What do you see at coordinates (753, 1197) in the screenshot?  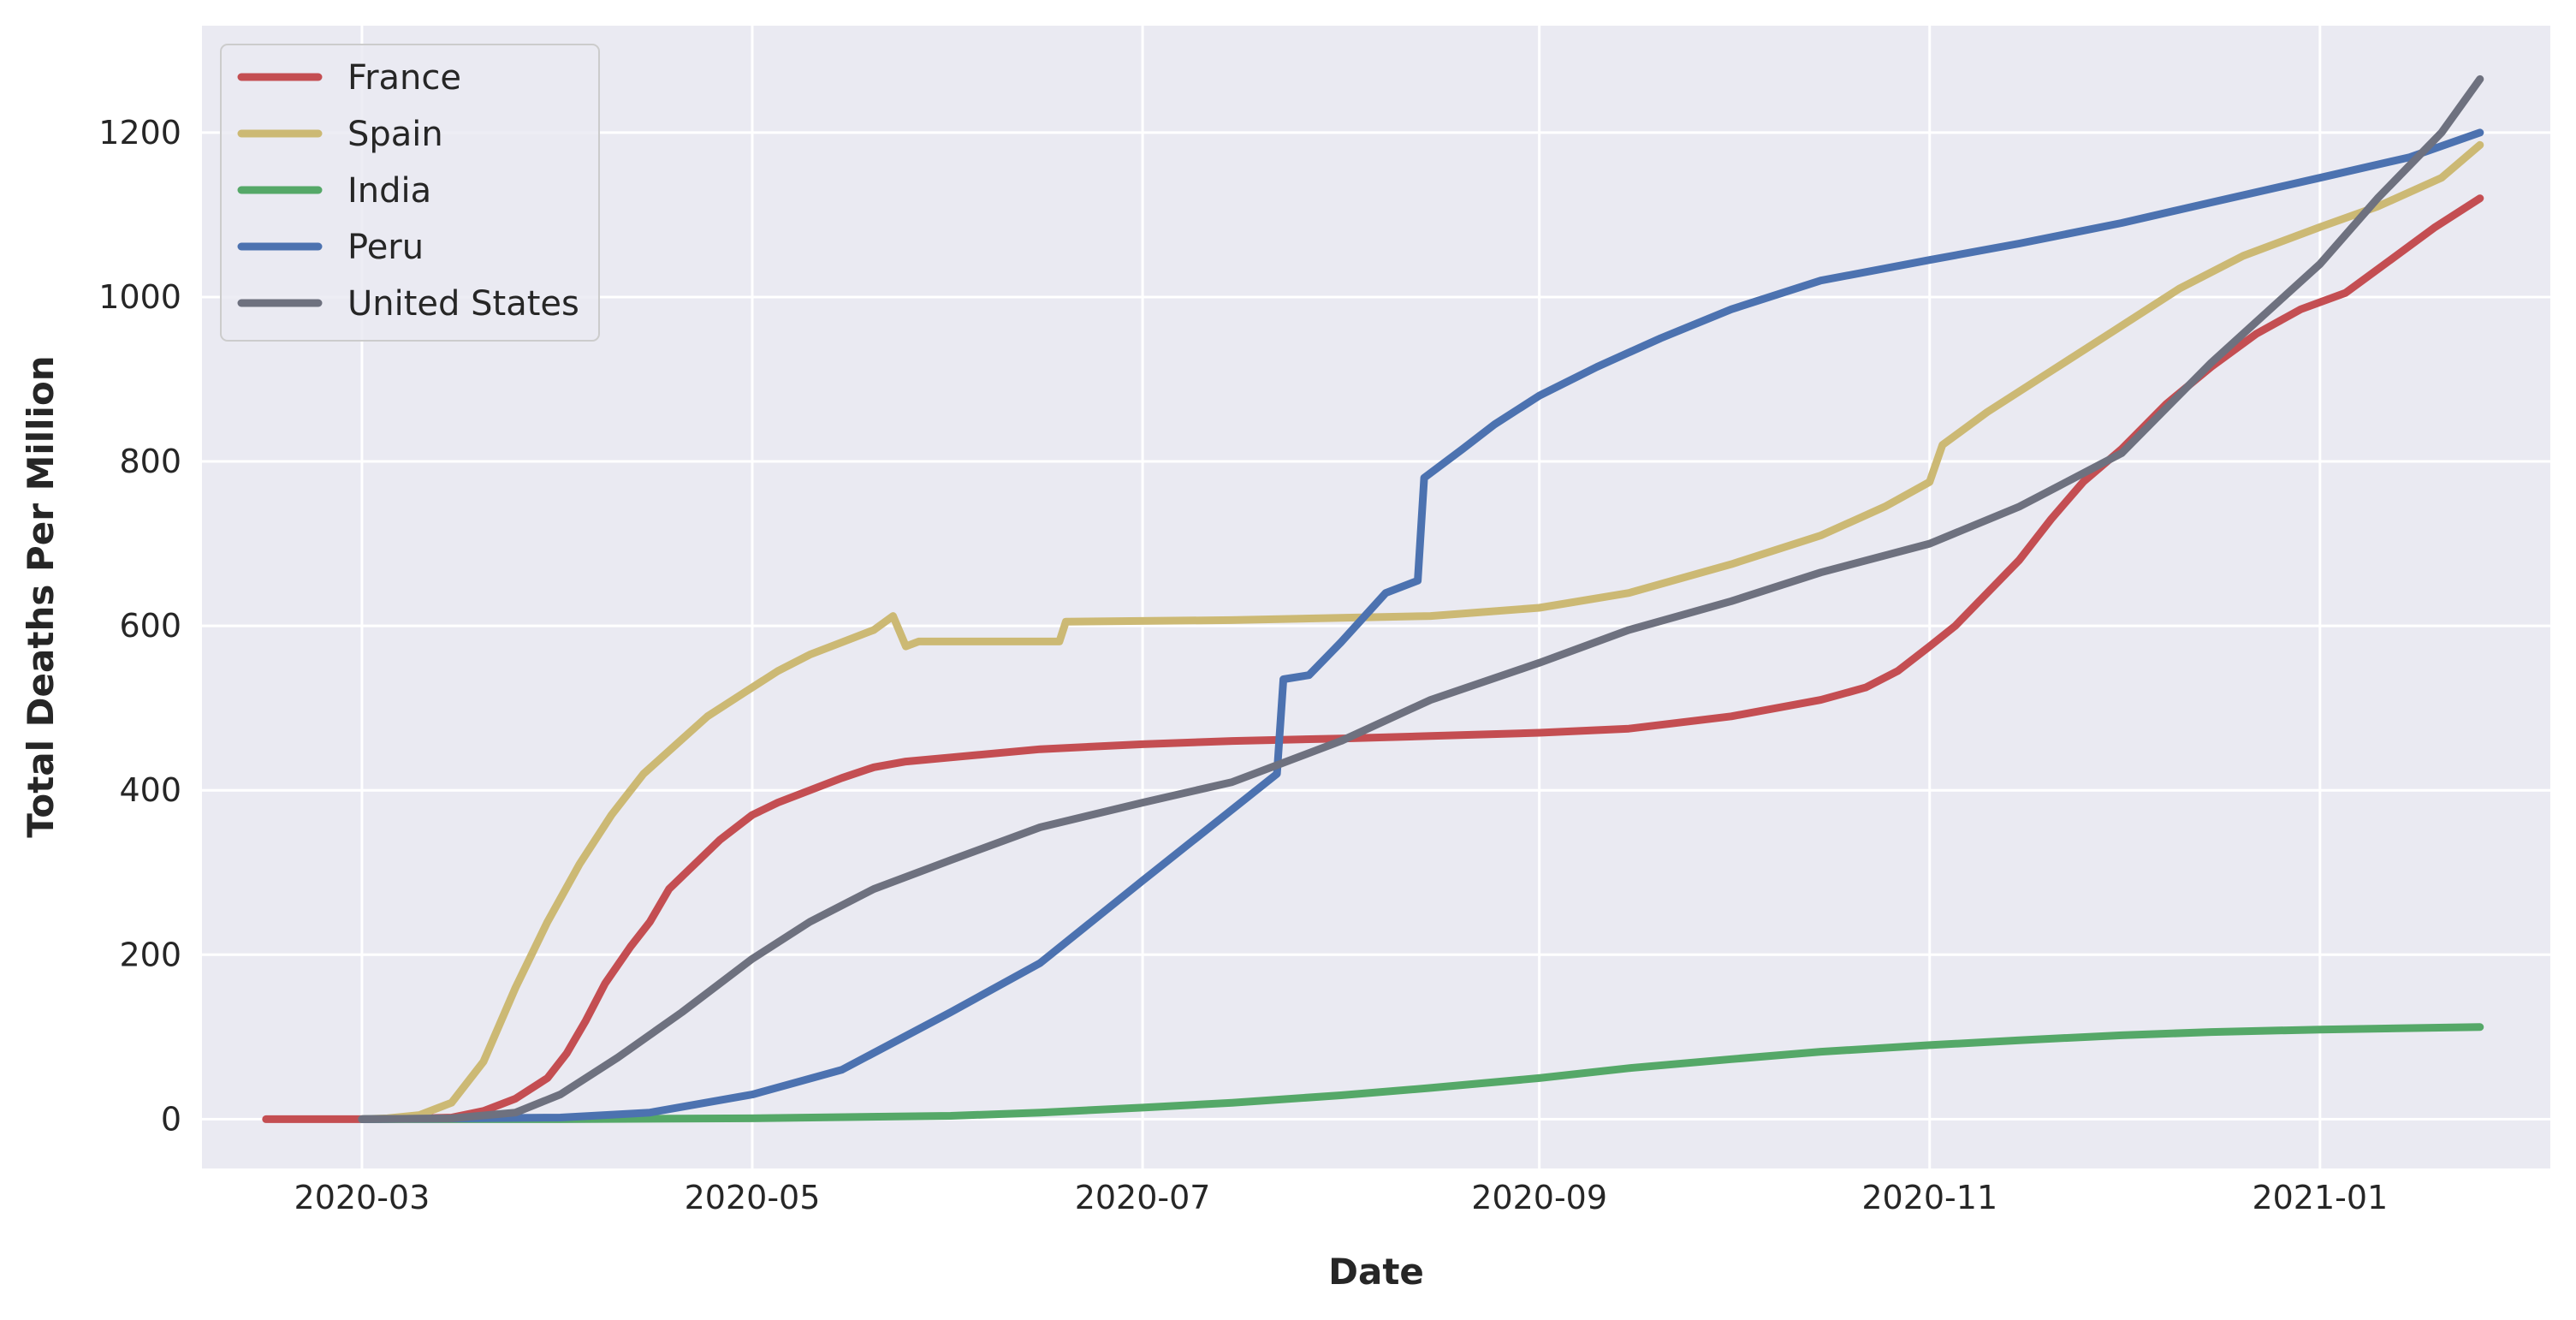 I see `x-tick-label: 2020-05` at bounding box center [753, 1197].